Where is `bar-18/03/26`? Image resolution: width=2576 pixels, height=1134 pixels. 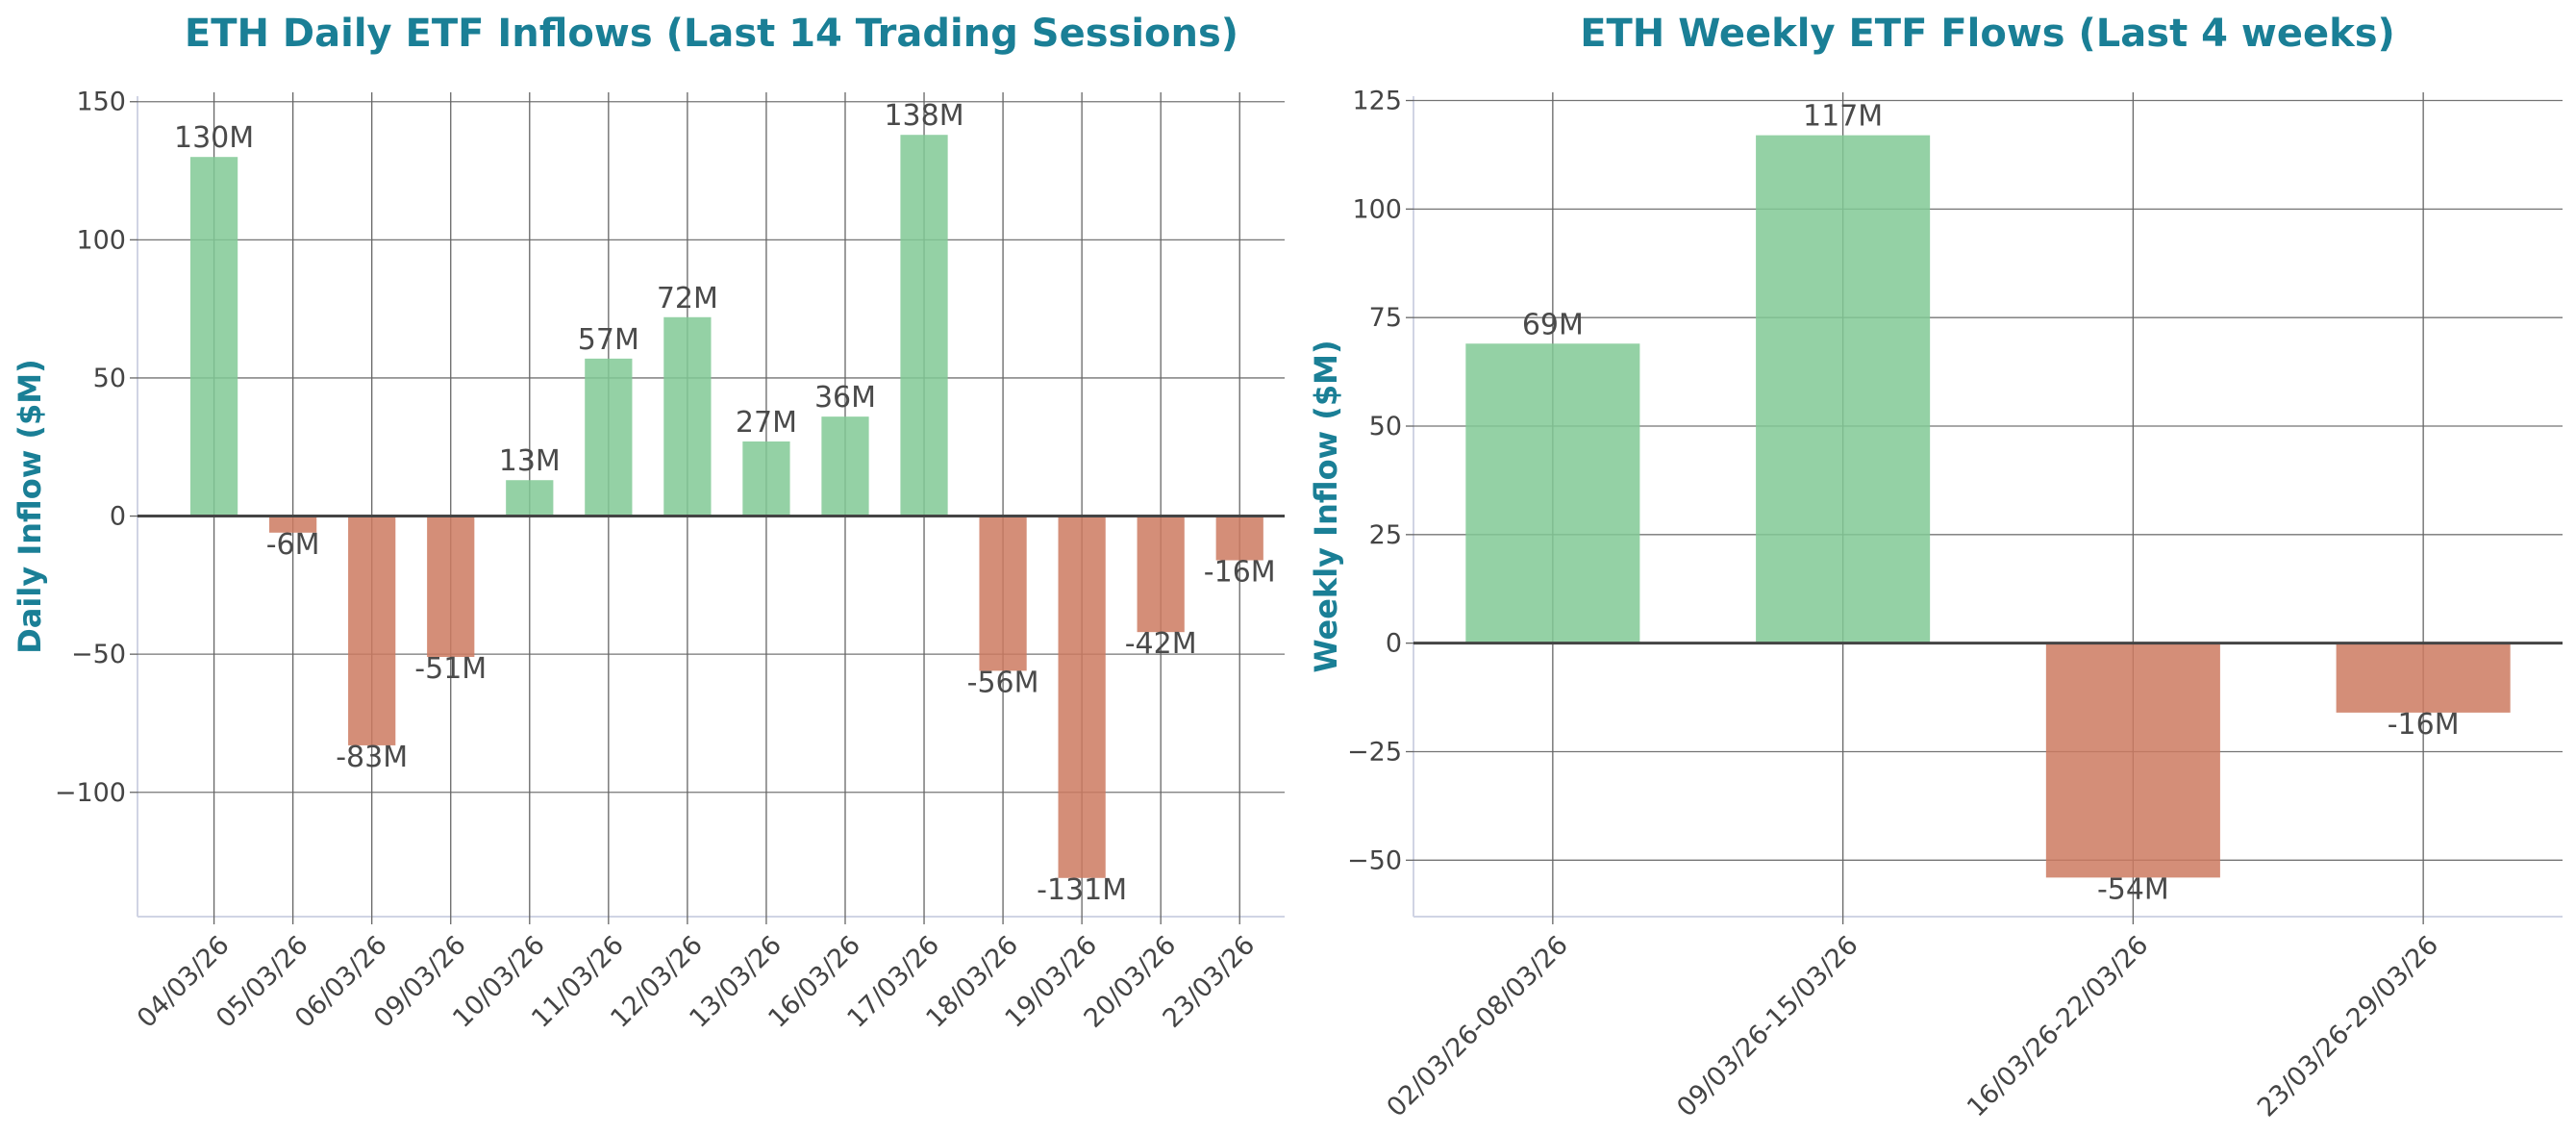
bar-18/03/26 is located at coordinates (1003, 594).